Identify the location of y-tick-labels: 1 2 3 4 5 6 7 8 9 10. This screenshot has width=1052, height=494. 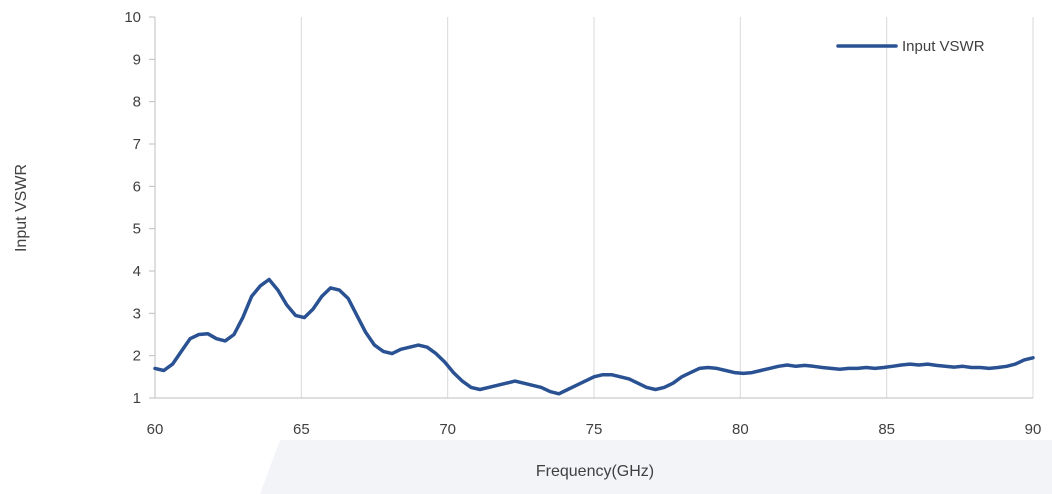
(132, 208).